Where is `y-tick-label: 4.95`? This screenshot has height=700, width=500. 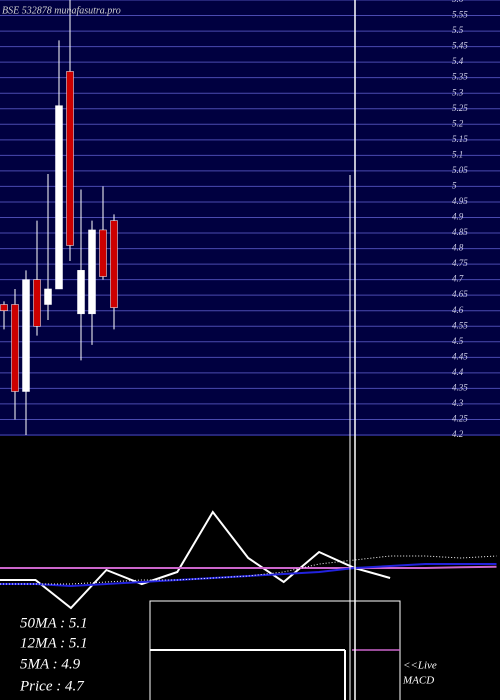
y-tick-label: 4.95 is located at coordinates (460, 201).